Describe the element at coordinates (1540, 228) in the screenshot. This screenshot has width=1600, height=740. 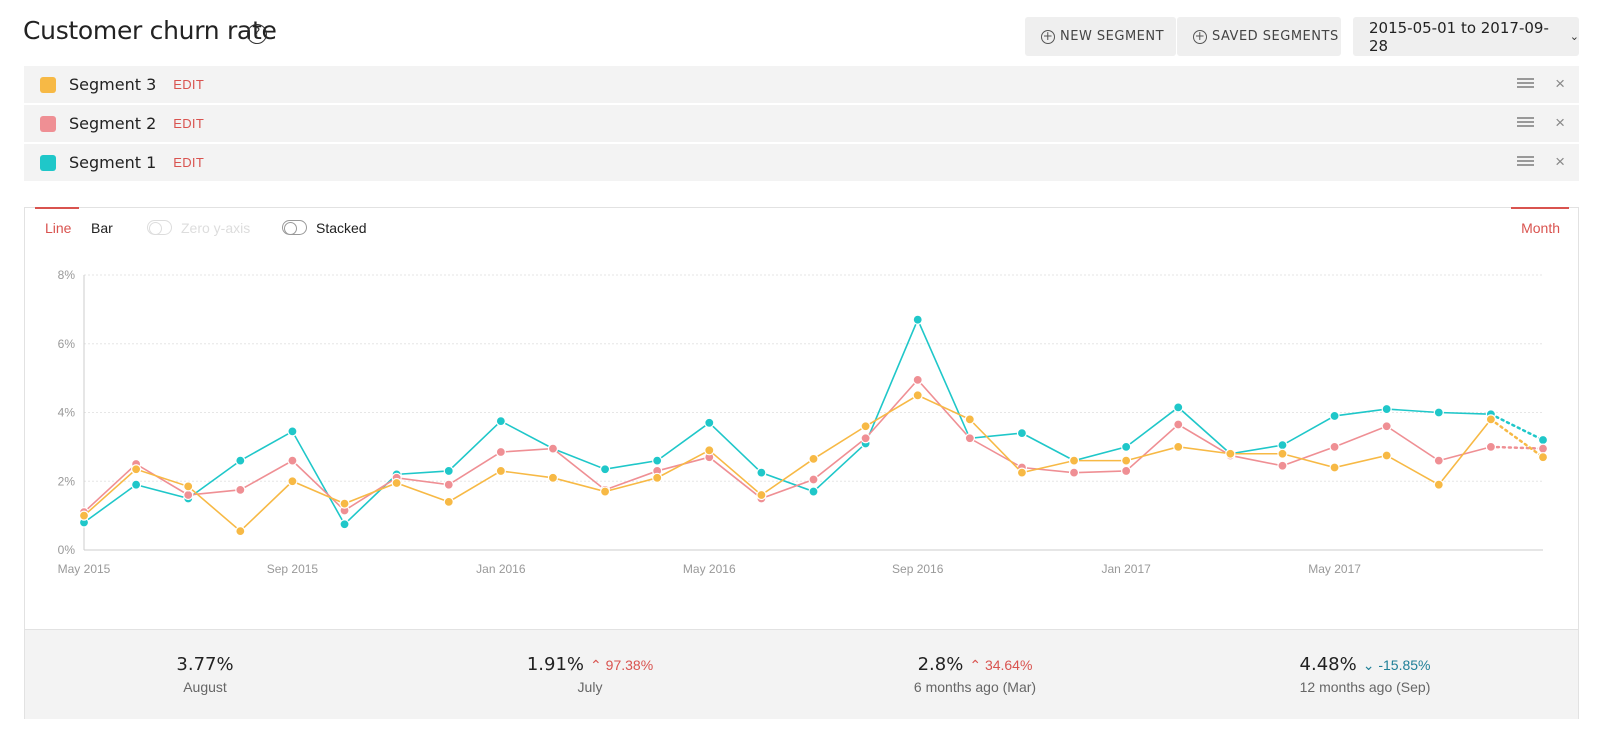
I see `period-select-month: Month` at that location.